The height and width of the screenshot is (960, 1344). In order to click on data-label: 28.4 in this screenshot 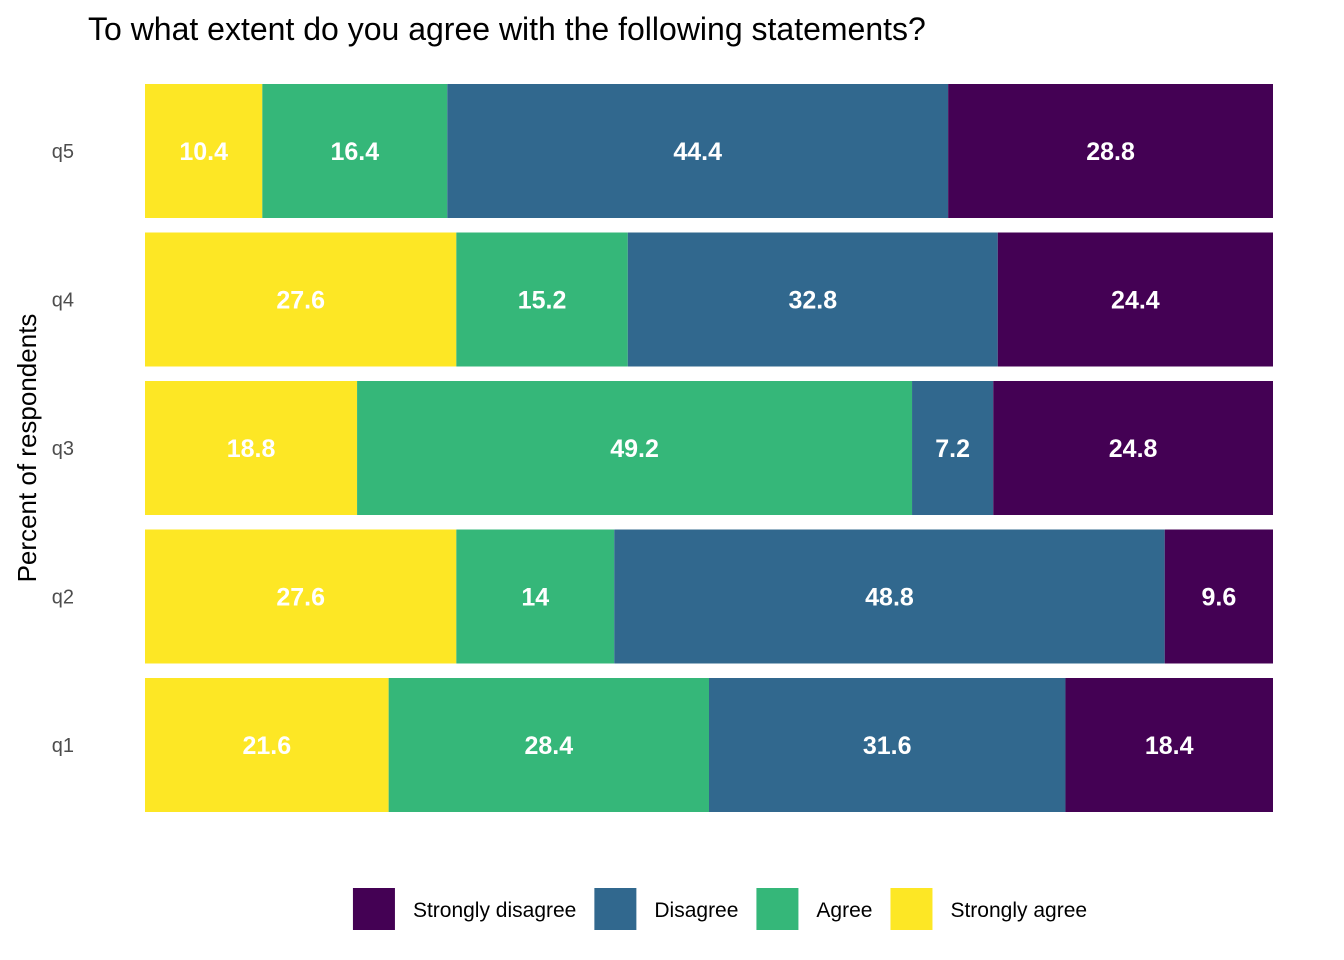, I will do `click(548, 746)`.